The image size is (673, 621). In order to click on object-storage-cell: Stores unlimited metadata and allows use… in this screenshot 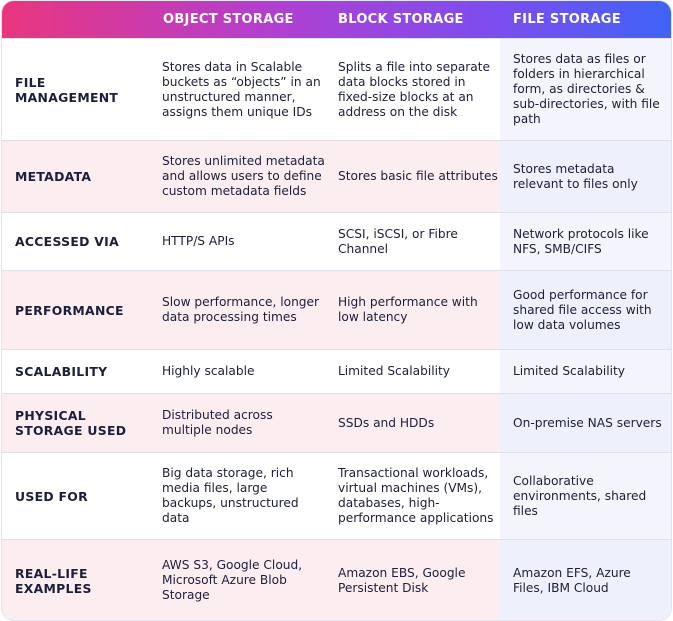, I will do `click(237, 176)`.